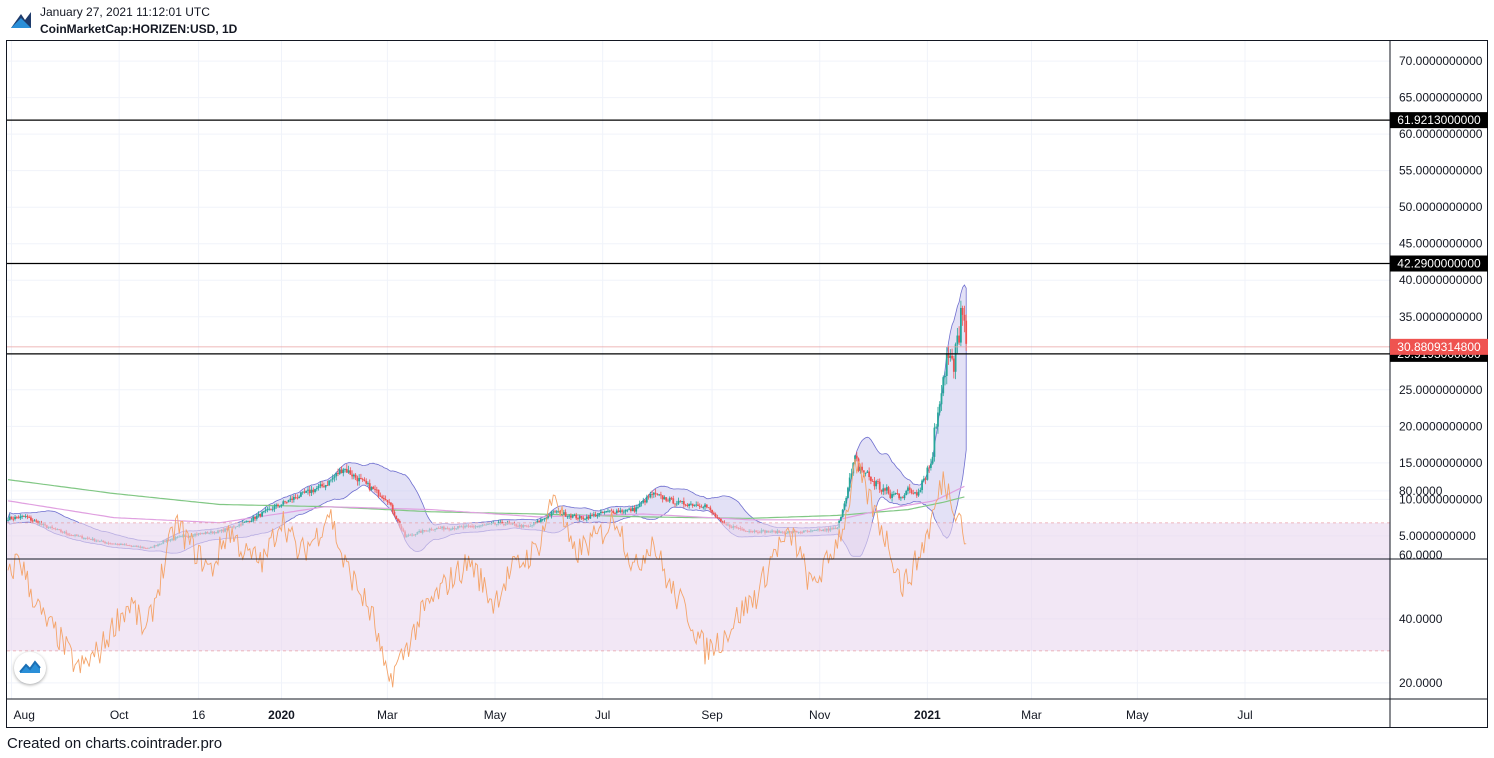  I want to click on last-price-label: 30.8809314800, so click(1439, 347).